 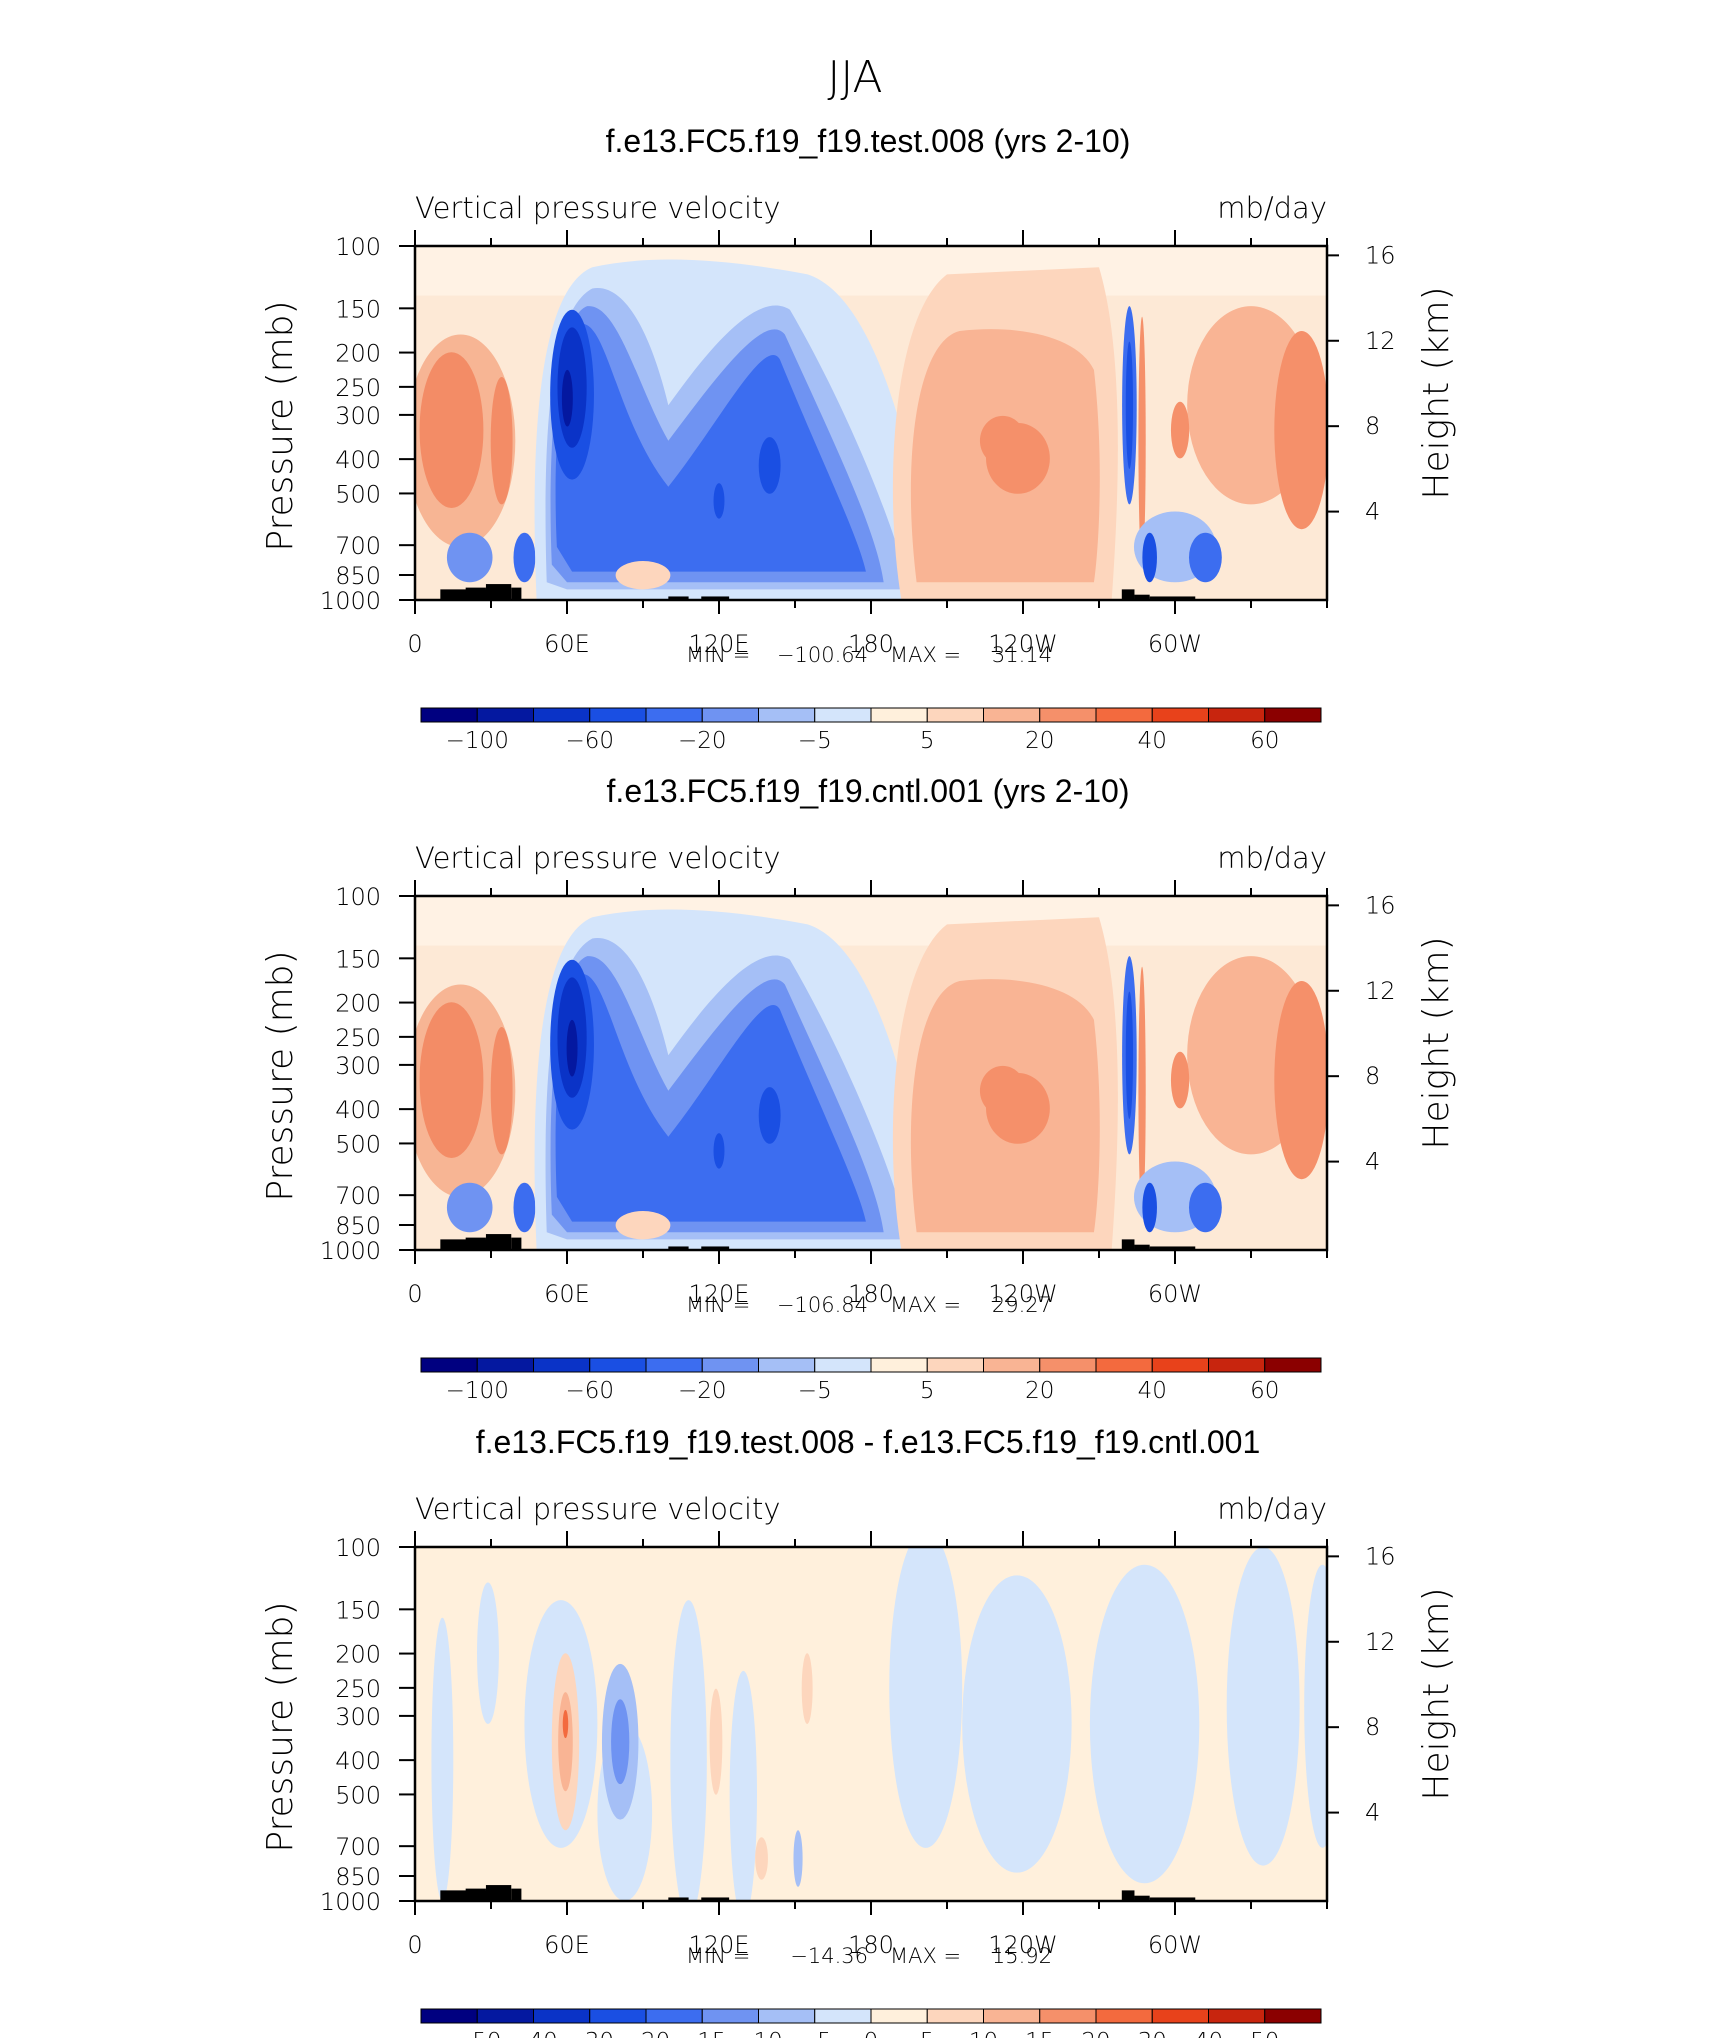 What do you see at coordinates (477, 2033) in the screenshot?
I see `colorbar-label: −50` at bounding box center [477, 2033].